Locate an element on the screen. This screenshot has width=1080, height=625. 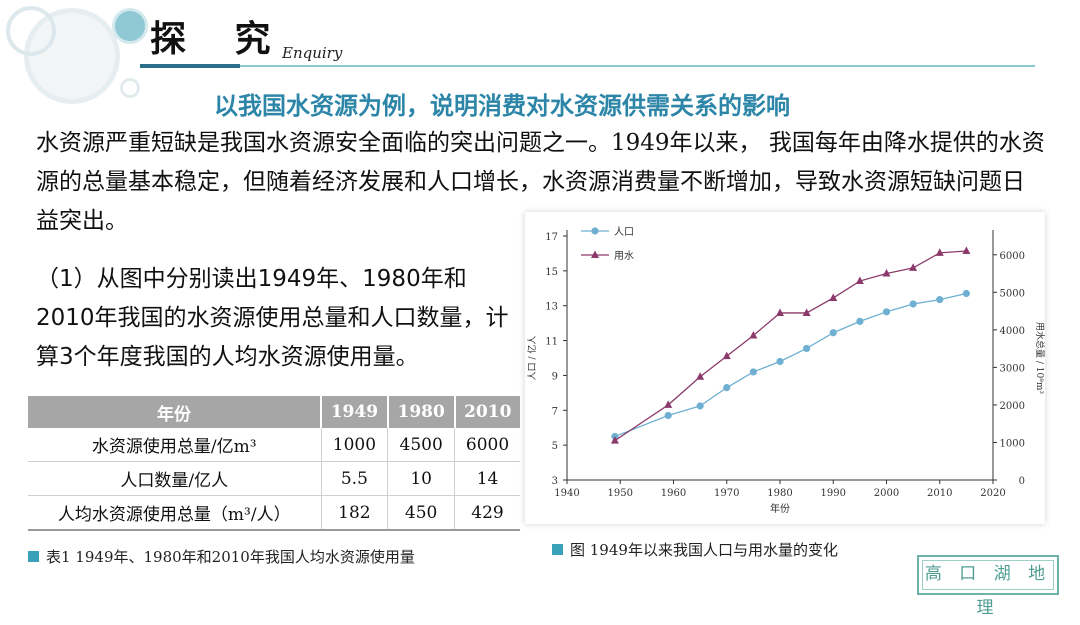
table-row: 人均水资源使用总量（m³/人） 182 450 429 is located at coordinates (274, 513).